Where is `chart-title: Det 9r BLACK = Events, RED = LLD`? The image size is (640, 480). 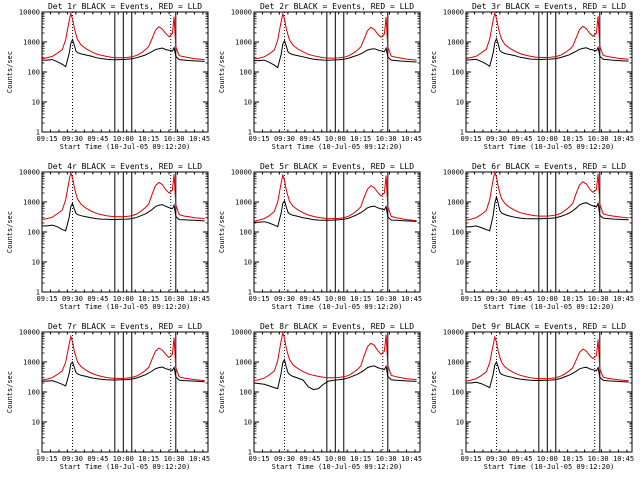
chart-title: Det 9r BLACK = Events, RED = LLD is located at coordinates (549, 326).